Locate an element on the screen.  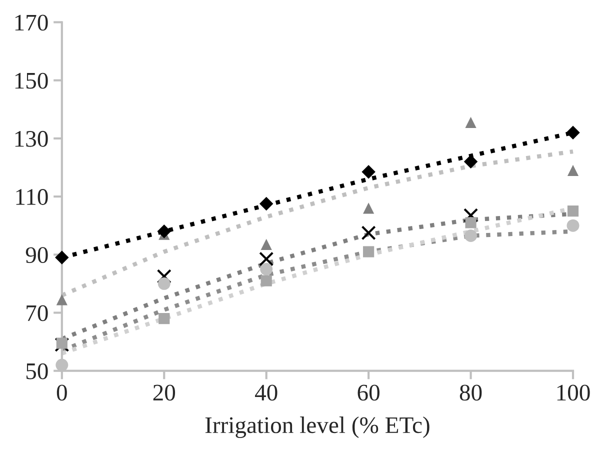
x-tick-label: 40 is located at coordinates (266, 392).